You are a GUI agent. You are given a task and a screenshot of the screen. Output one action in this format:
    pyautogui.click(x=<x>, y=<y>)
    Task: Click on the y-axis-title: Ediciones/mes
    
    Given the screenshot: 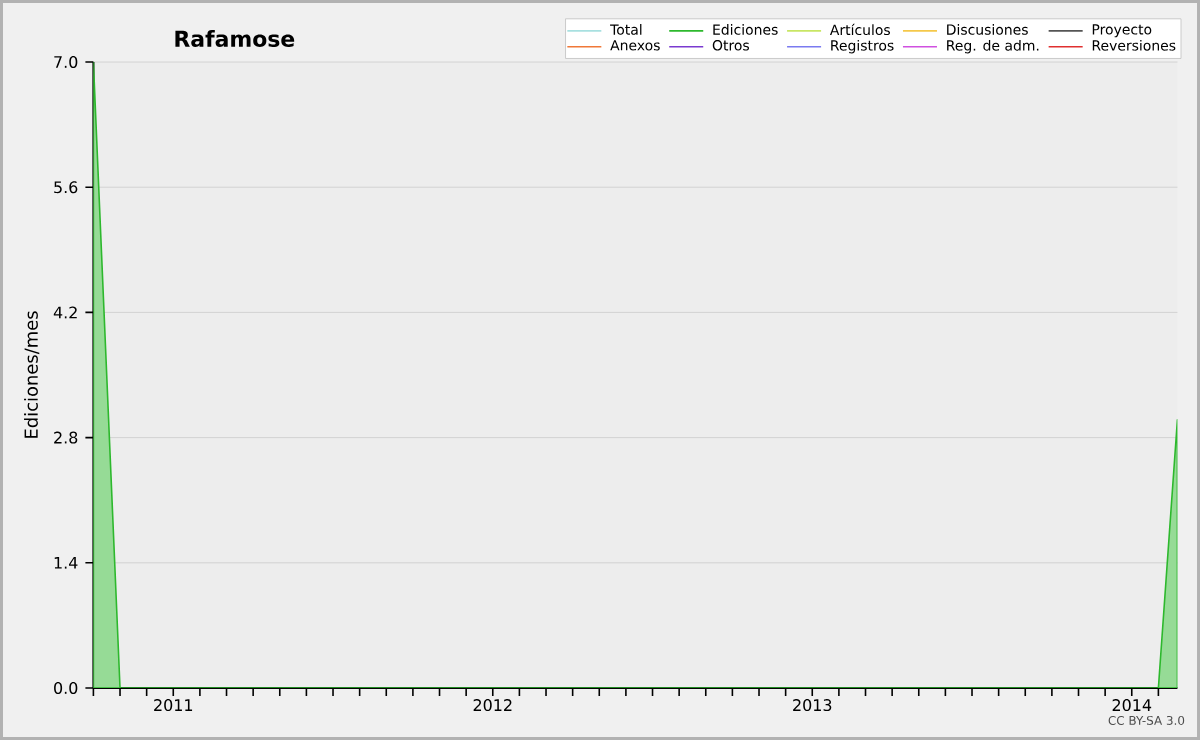 What is the action you would take?
    pyautogui.click(x=32, y=374)
    